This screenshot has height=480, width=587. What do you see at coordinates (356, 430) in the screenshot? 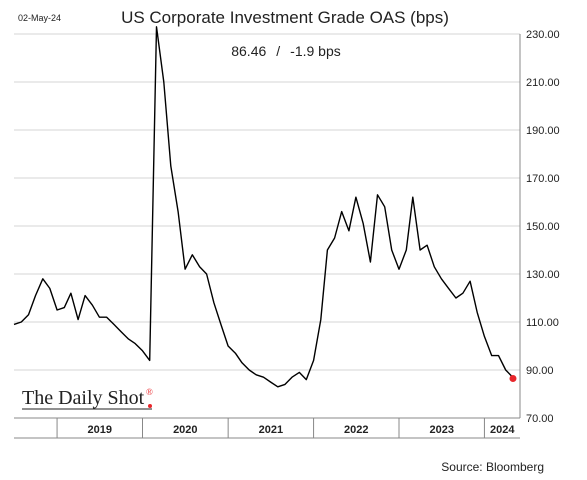
I see `x-tick-label: 2022` at bounding box center [356, 430].